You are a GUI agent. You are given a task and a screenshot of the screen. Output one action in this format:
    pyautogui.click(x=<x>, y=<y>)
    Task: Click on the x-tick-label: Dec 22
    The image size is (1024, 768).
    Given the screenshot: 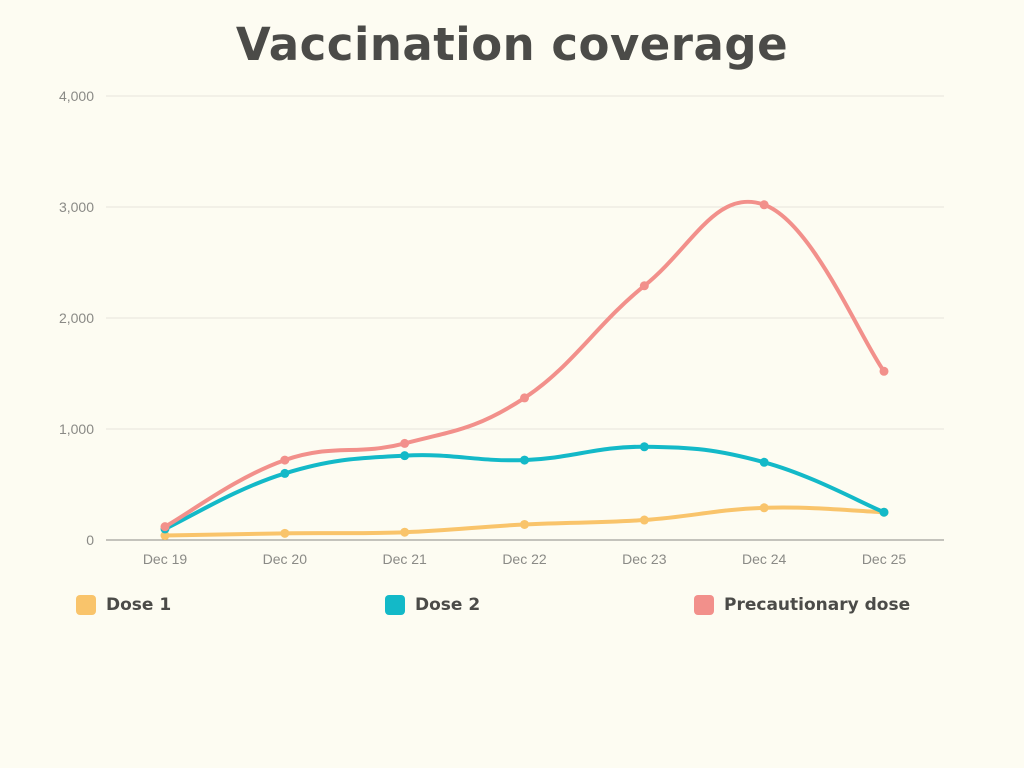 What is the action you would take?
    pyautogui.click(x=524, y=559)
    